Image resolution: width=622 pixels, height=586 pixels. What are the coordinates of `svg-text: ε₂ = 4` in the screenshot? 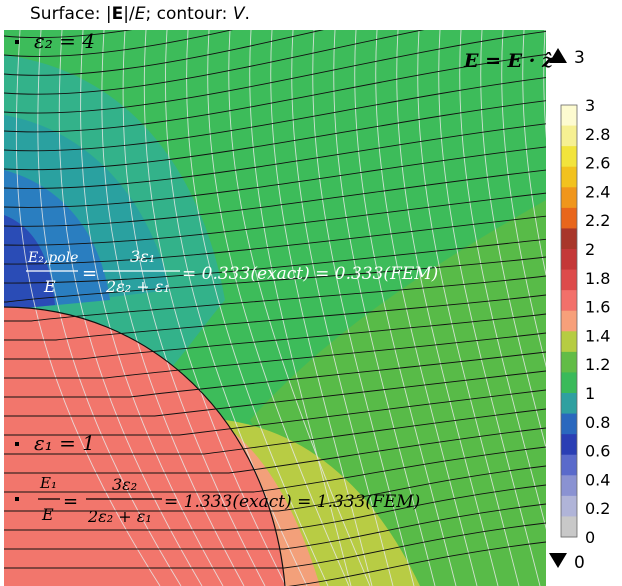 It's located at (64, 41).